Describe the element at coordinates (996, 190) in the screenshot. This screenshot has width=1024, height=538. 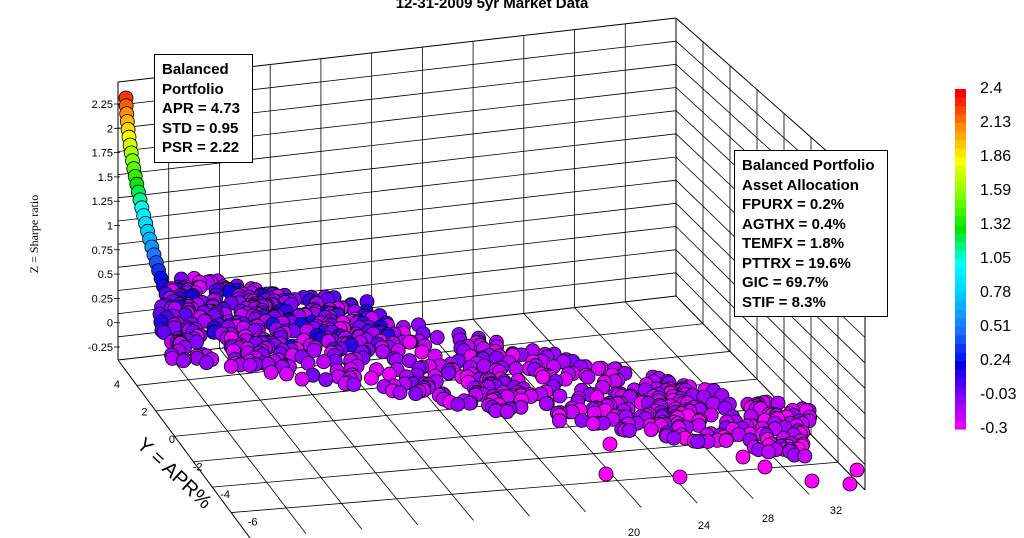
I see `colorbar-tick-label: 1.59` at that location.